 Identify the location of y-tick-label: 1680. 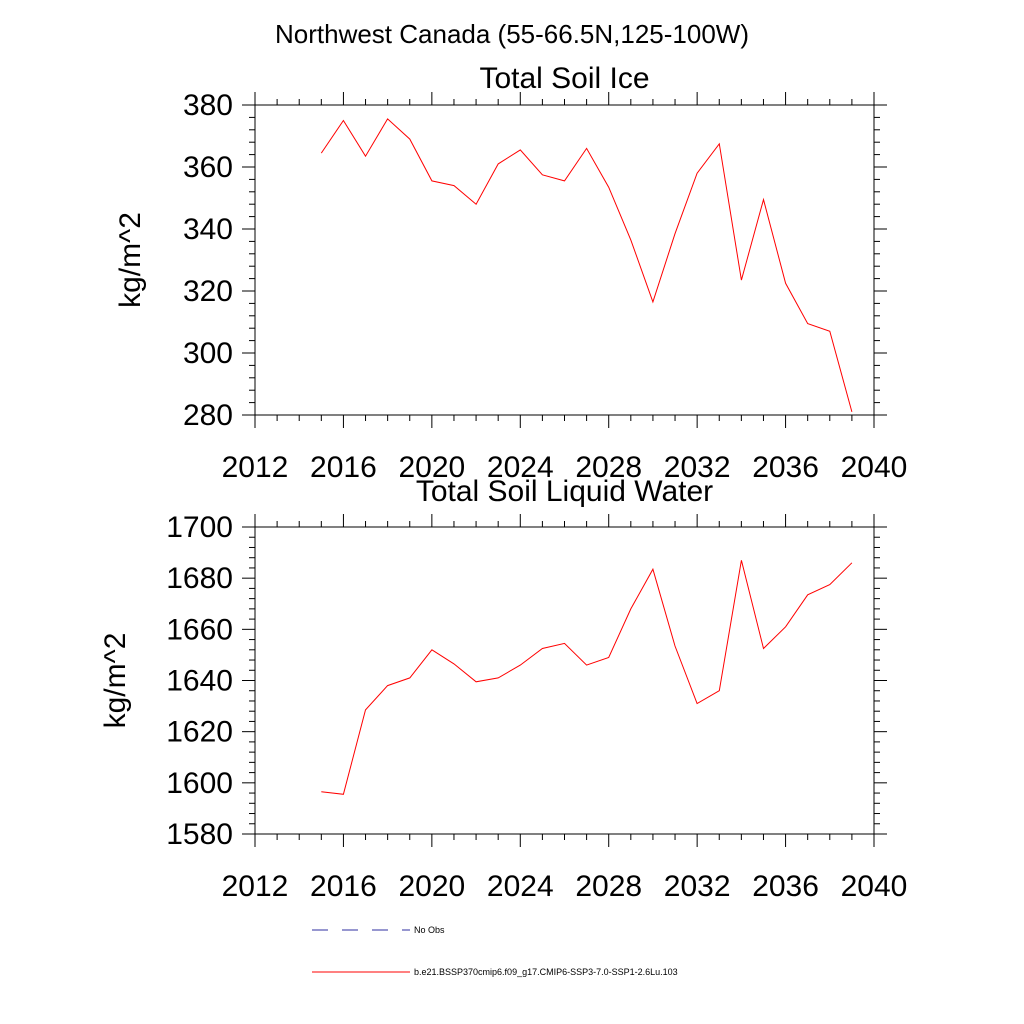
(199, 578).